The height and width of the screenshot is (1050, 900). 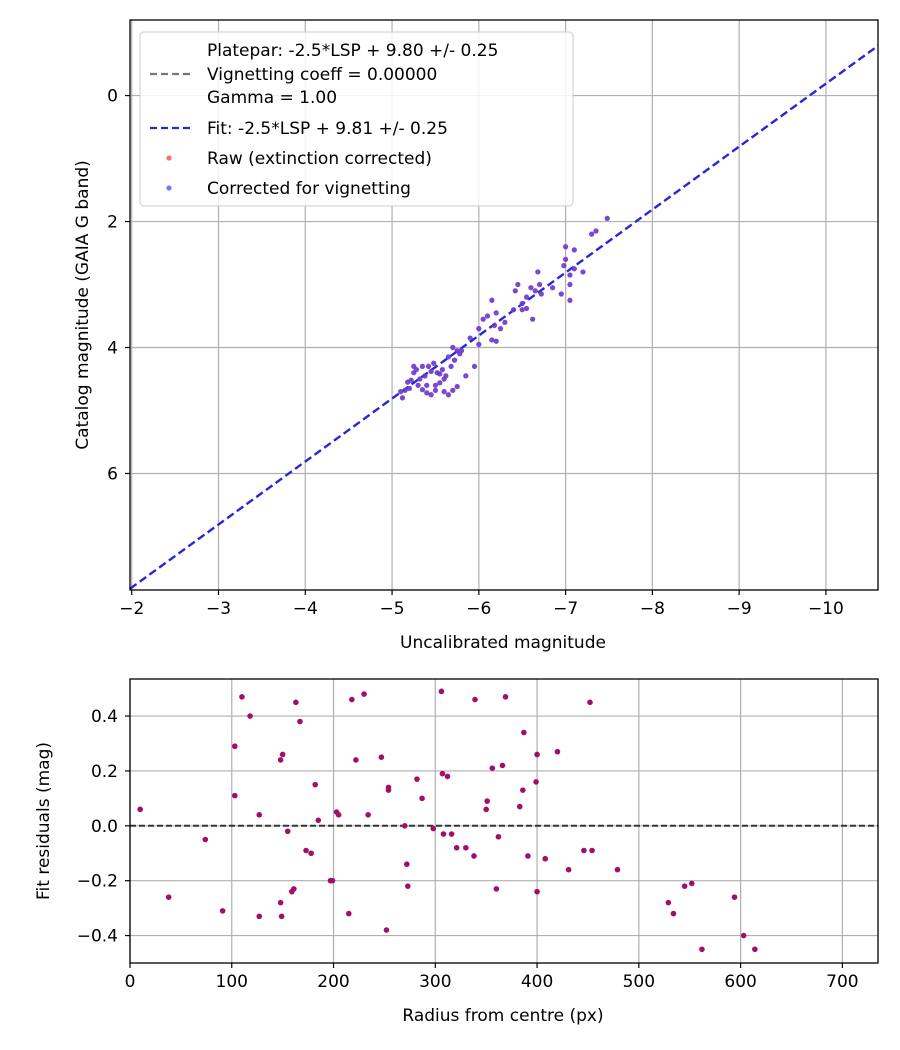 What do you see at coordinates (740, 982) in the screenshot?
I see `x-tick-label: 600` at bounding box center [740, 982].